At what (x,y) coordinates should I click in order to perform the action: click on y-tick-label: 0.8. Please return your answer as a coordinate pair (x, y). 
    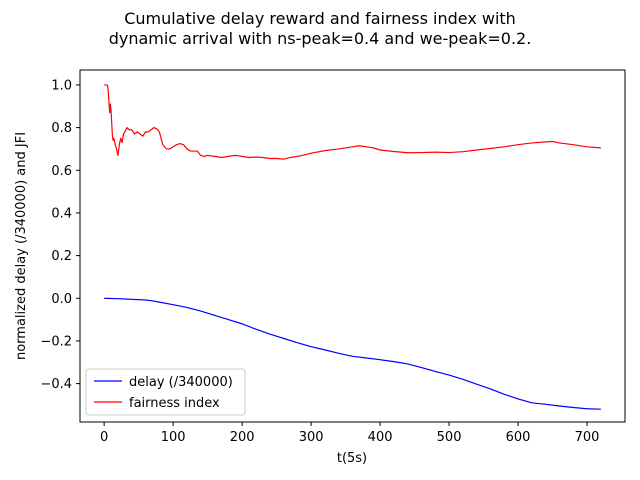
    Looking at the image, I should click on (61, 128).